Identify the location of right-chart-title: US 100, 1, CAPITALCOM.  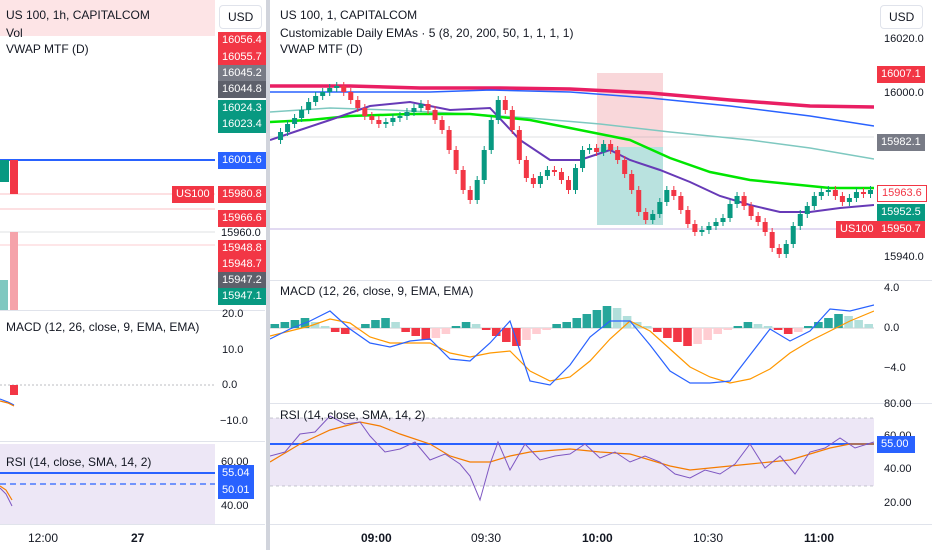
(349, 15).